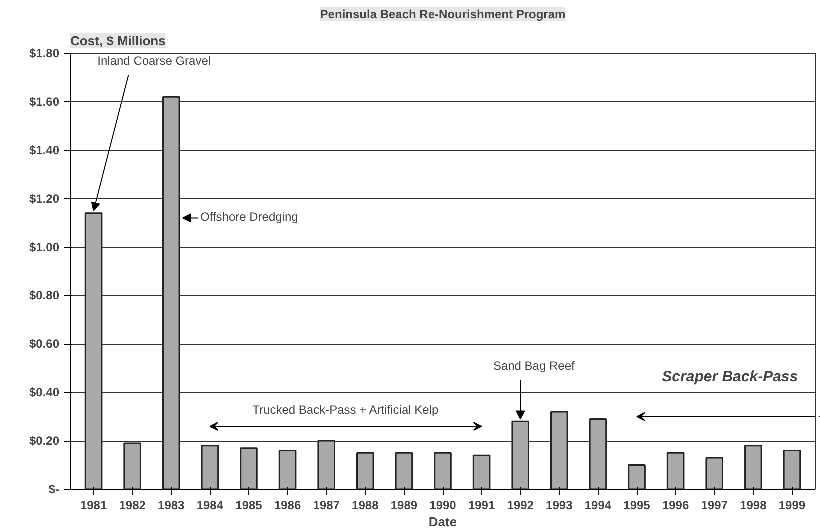 Image resolution: width=820 pixels, height=532 pixels. I want to click on annotation: Scraper Back-Pass, so click(730, 377).